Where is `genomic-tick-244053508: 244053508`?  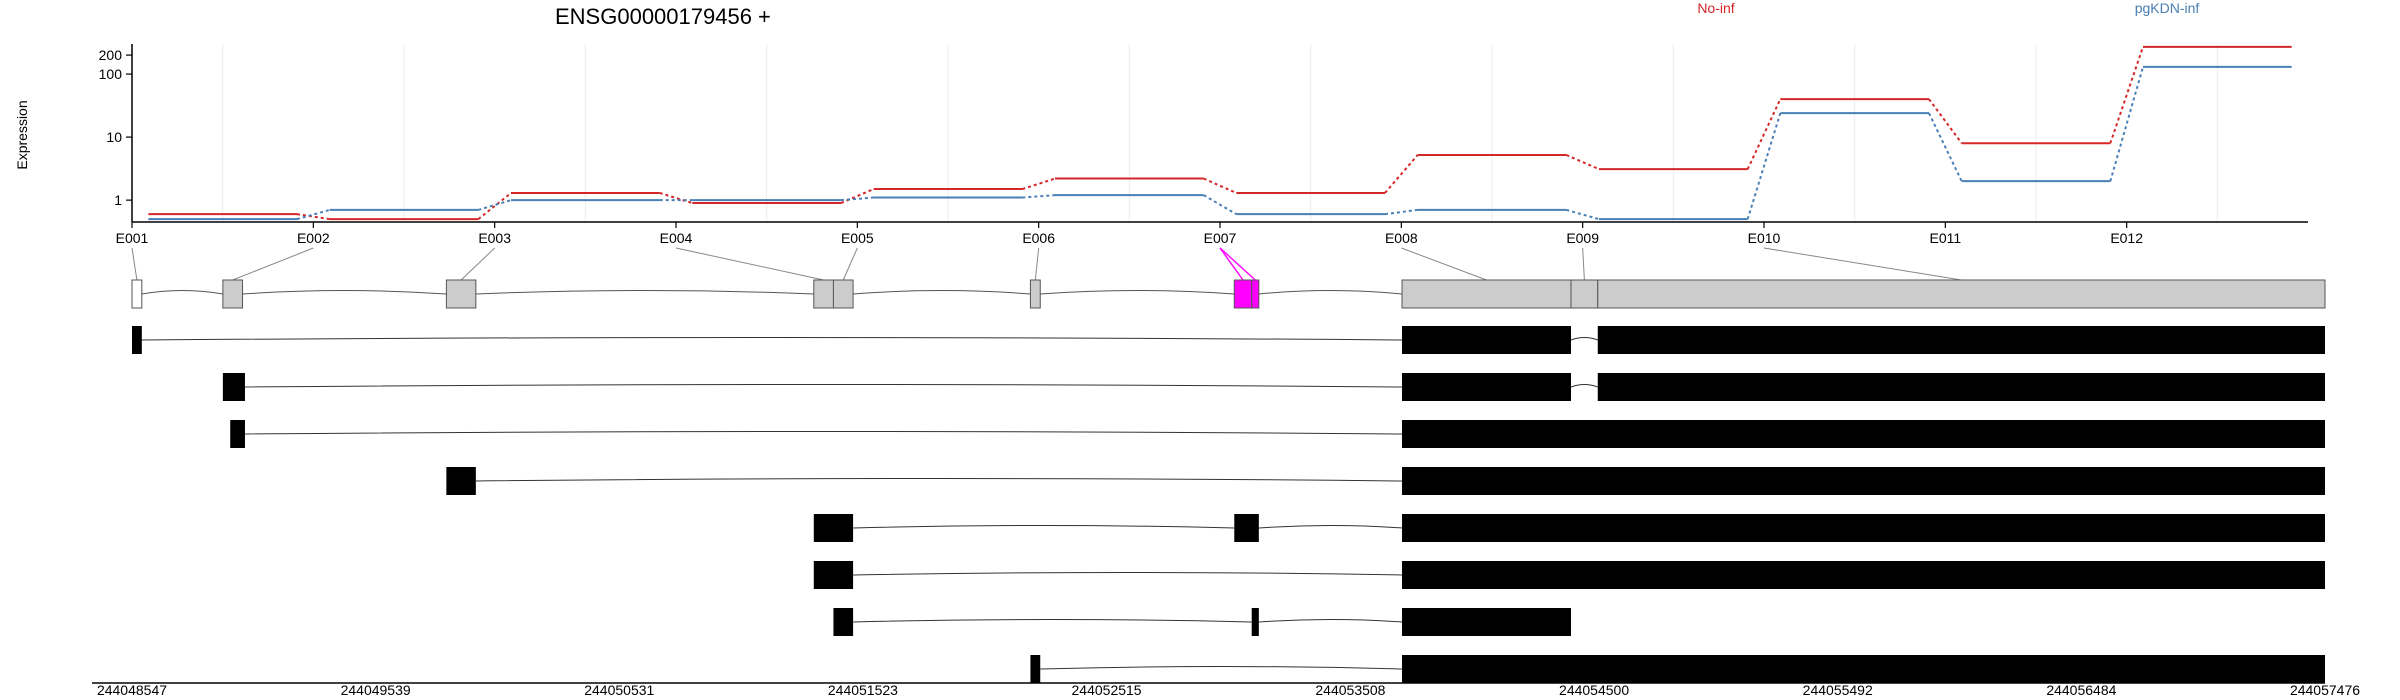
genomic-tick-244053508: 244053508 is located at coordinates (1350, 690).